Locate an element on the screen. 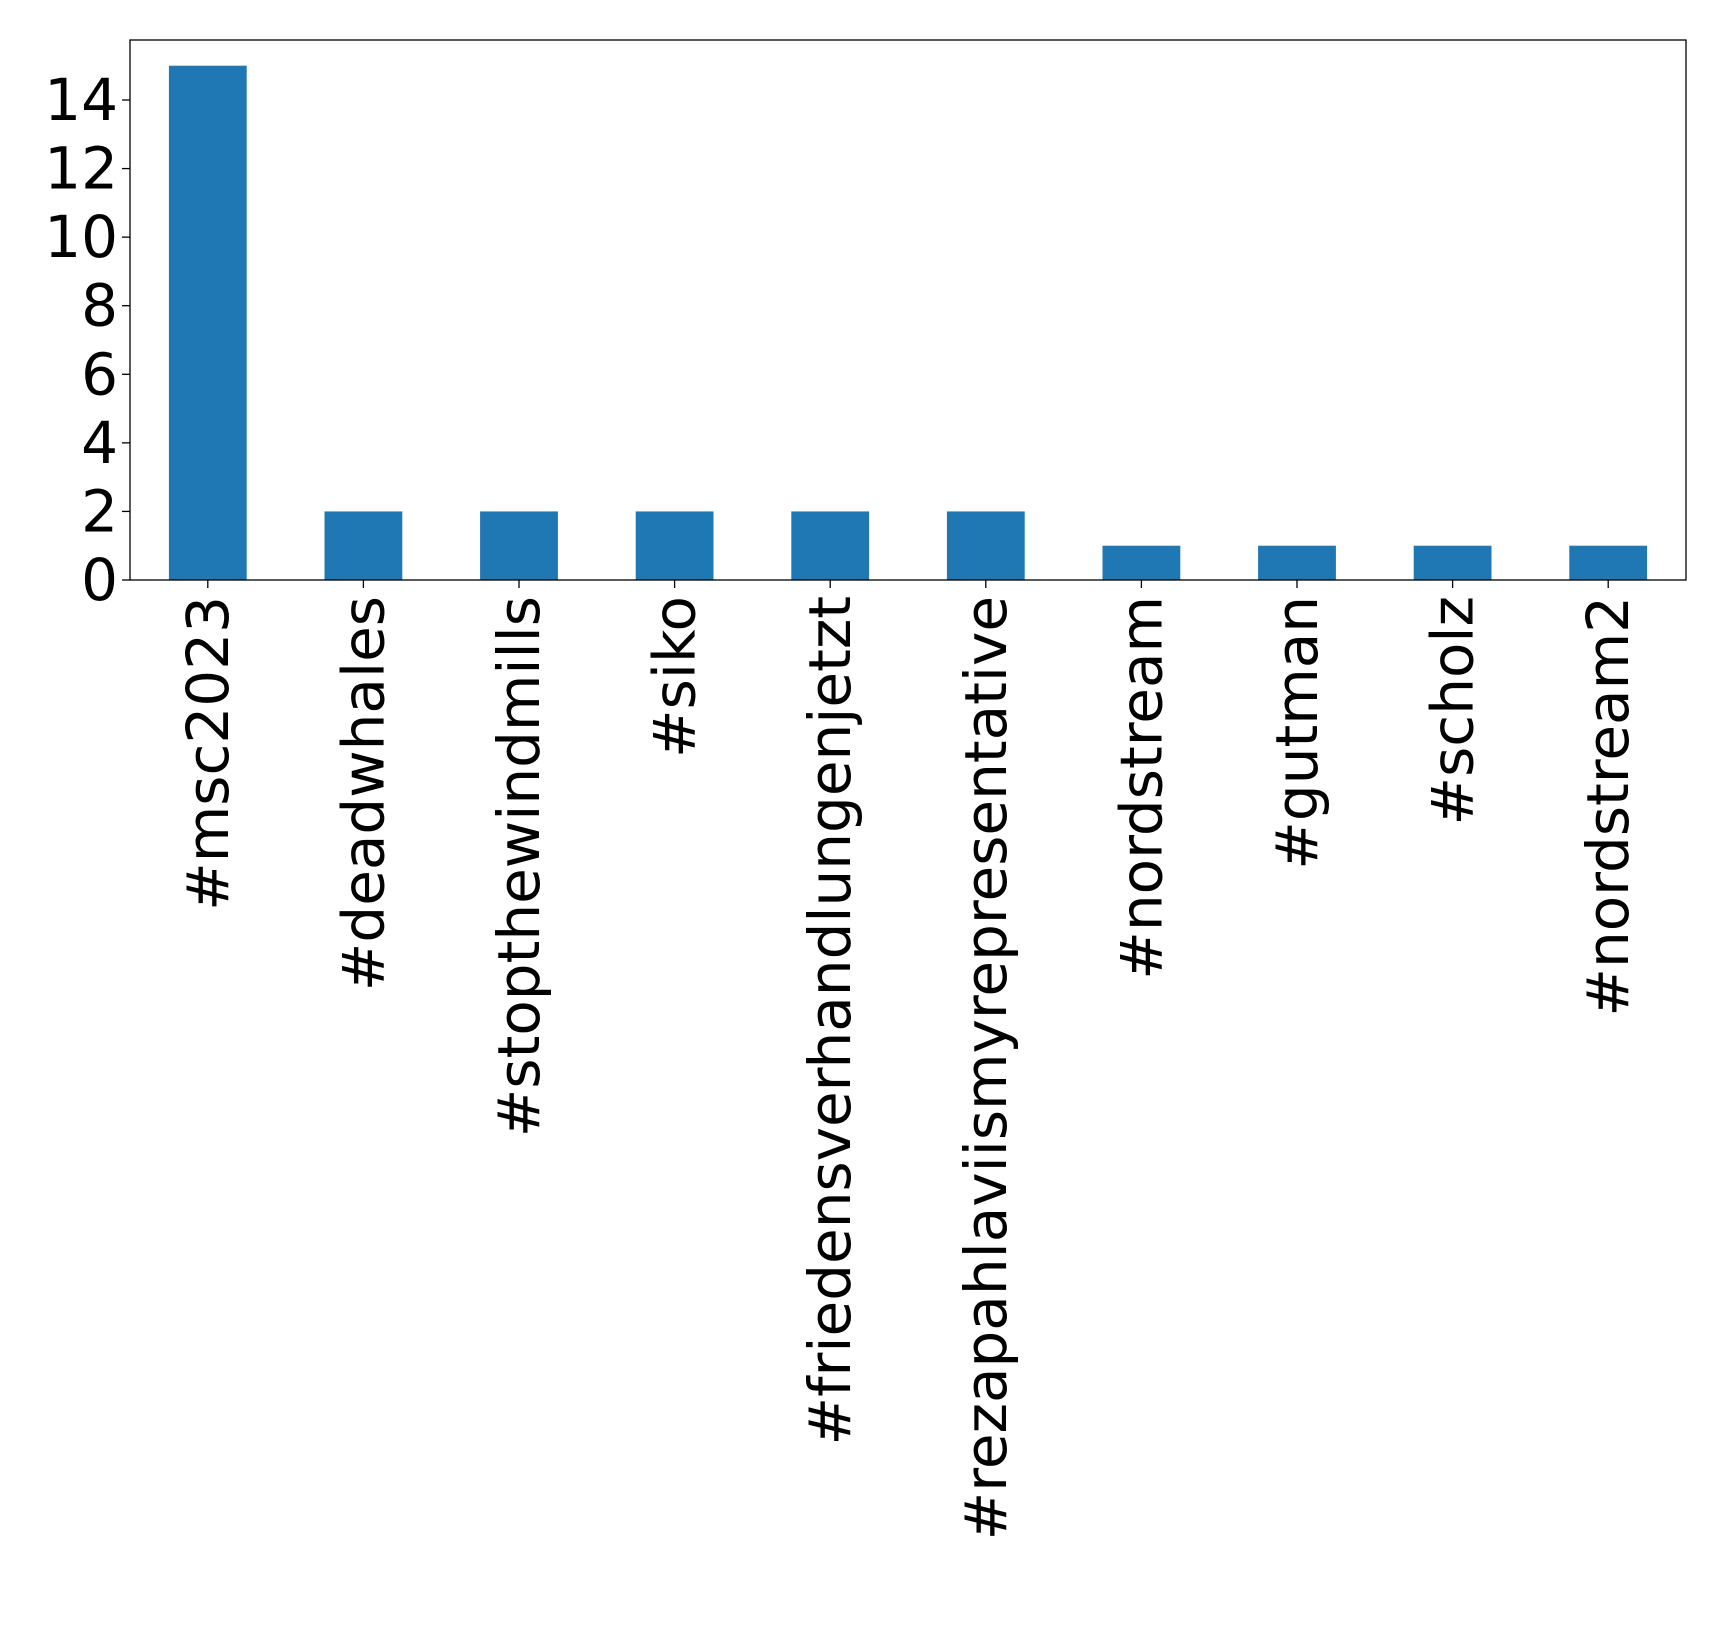 This screenshot has height=1645, width=1719. y-tick-label: 14 is located at coordinates (81, 100).